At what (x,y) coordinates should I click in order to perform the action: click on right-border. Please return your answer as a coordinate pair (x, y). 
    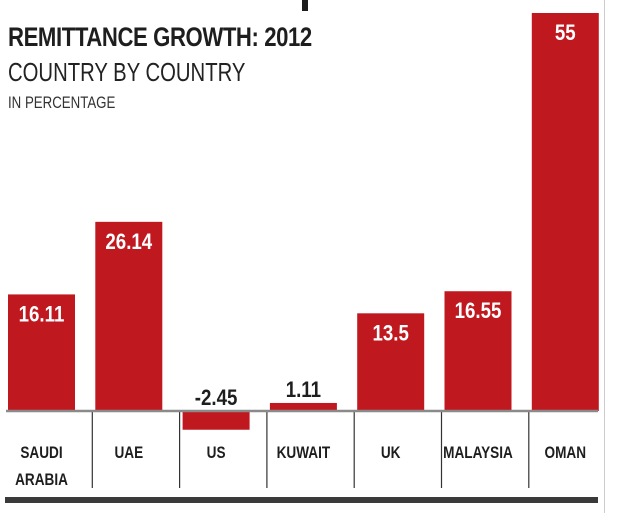
    Looking at the image, I should click on (604, 256).